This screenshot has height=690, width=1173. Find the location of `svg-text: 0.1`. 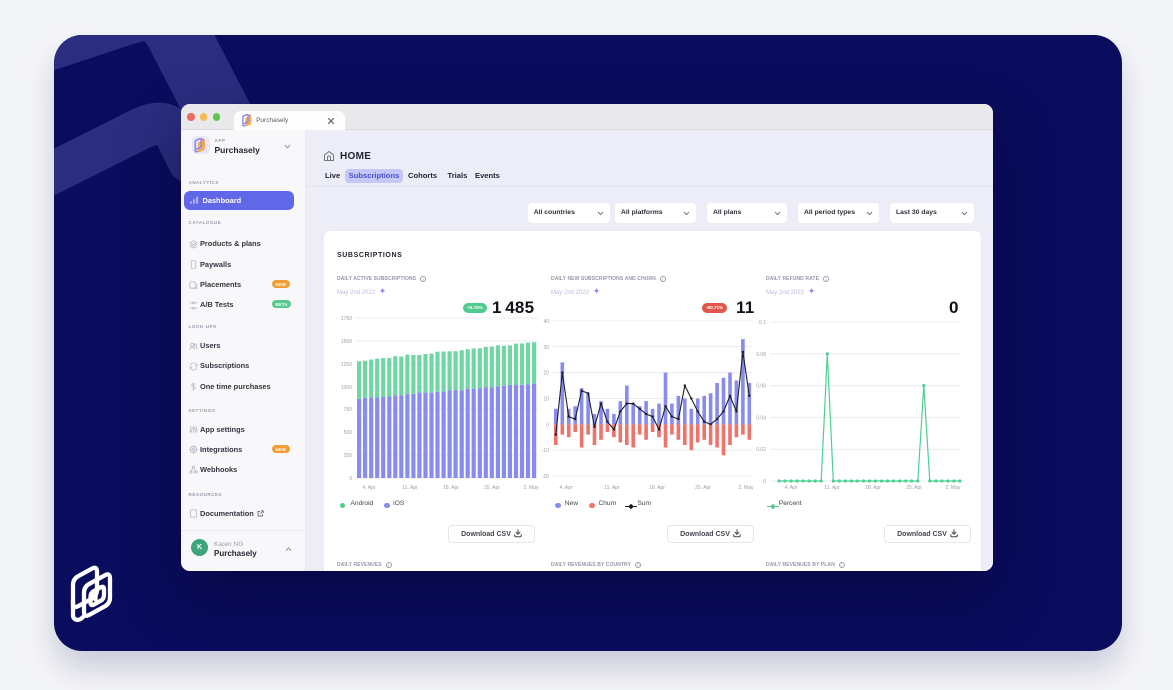

svg-text: 0.1 is located at coordinates (762, 323).